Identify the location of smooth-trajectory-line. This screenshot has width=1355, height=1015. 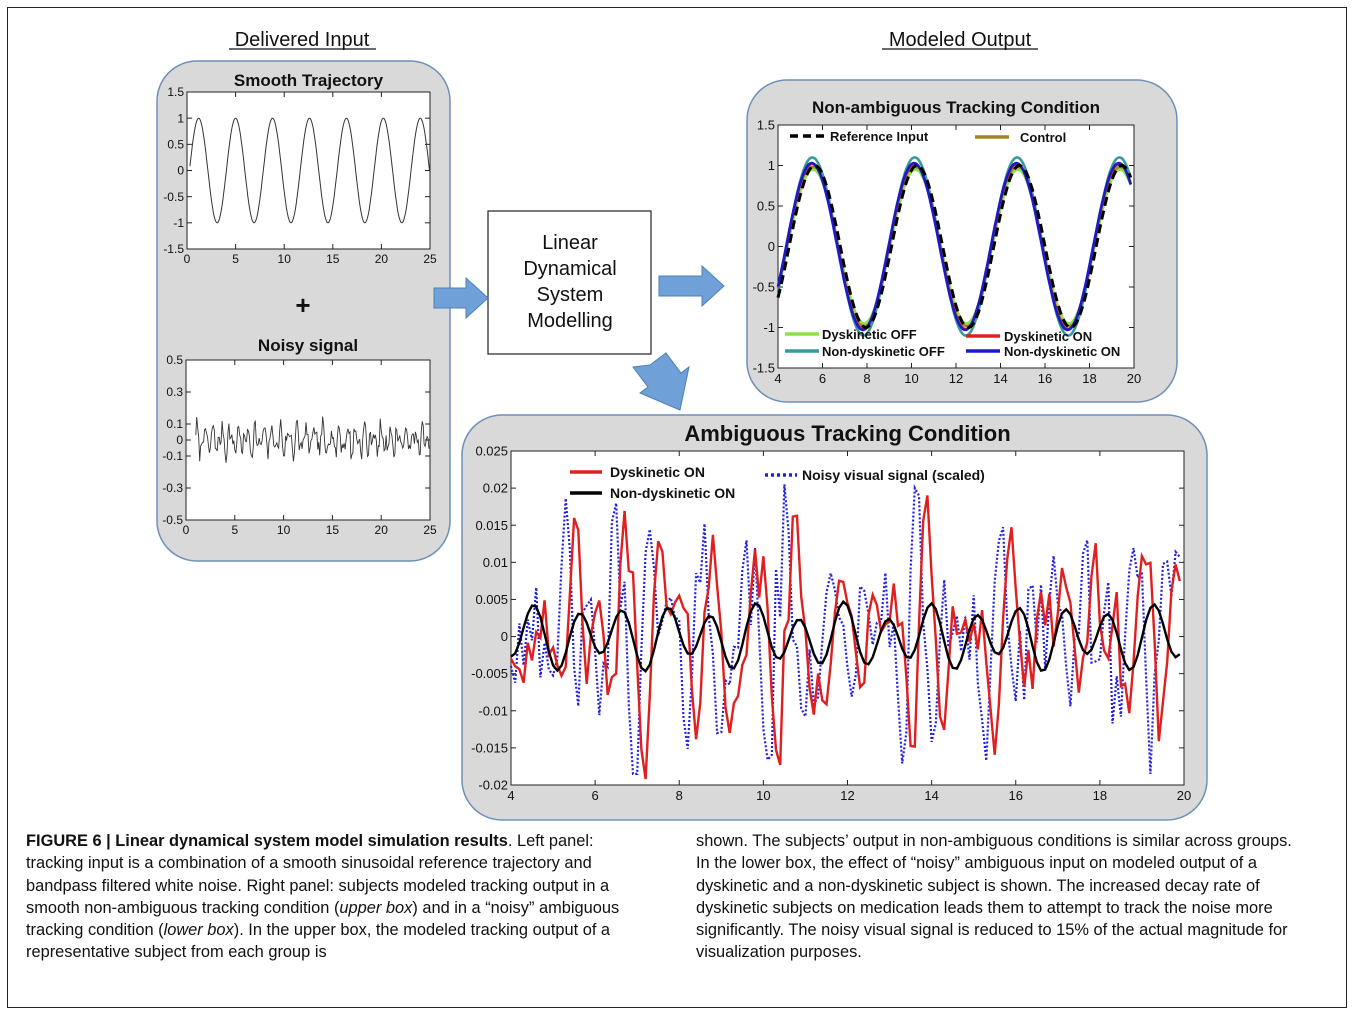
(309, 170).